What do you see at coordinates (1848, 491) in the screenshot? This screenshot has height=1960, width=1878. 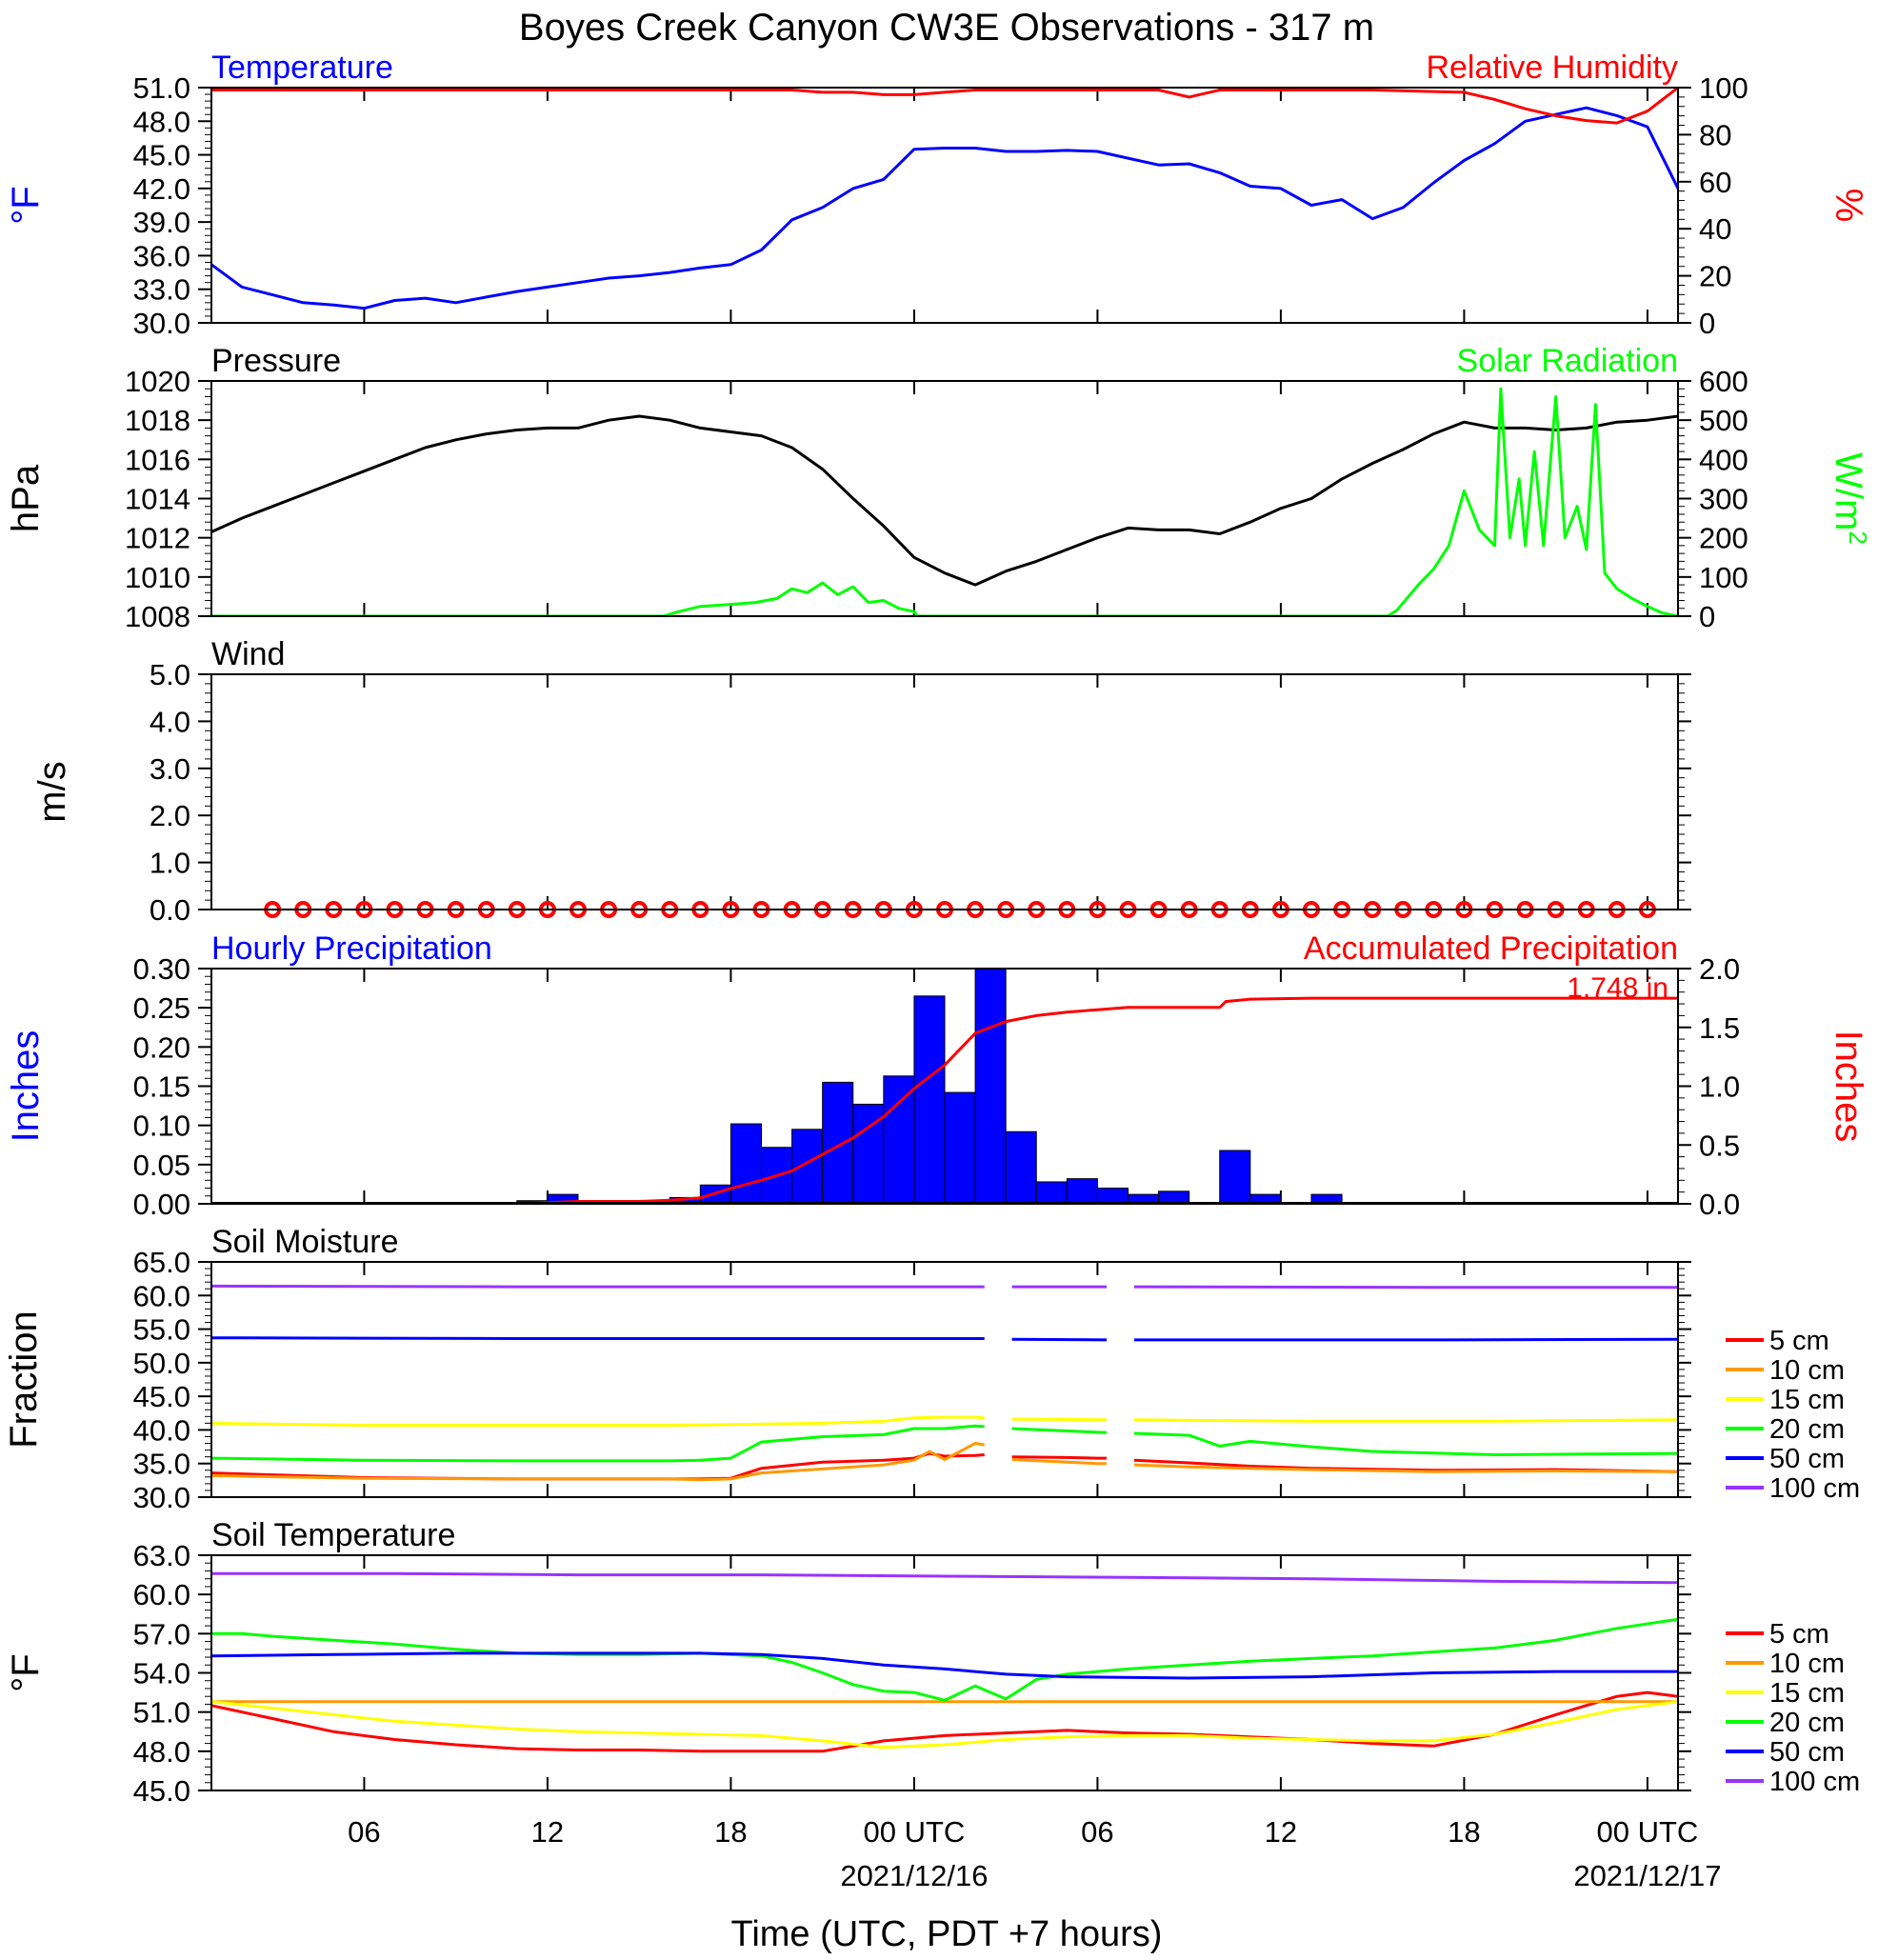 I see `y2-axis-label-text: W/m` at bounding box center [1848, 491].